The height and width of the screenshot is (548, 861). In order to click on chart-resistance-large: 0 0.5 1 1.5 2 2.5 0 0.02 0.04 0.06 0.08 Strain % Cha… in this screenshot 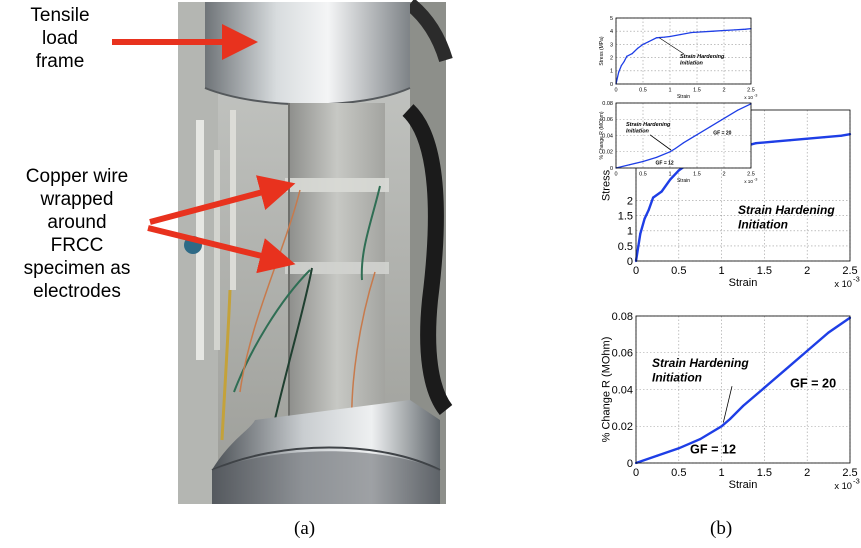, I will do `click(730, 401)`.